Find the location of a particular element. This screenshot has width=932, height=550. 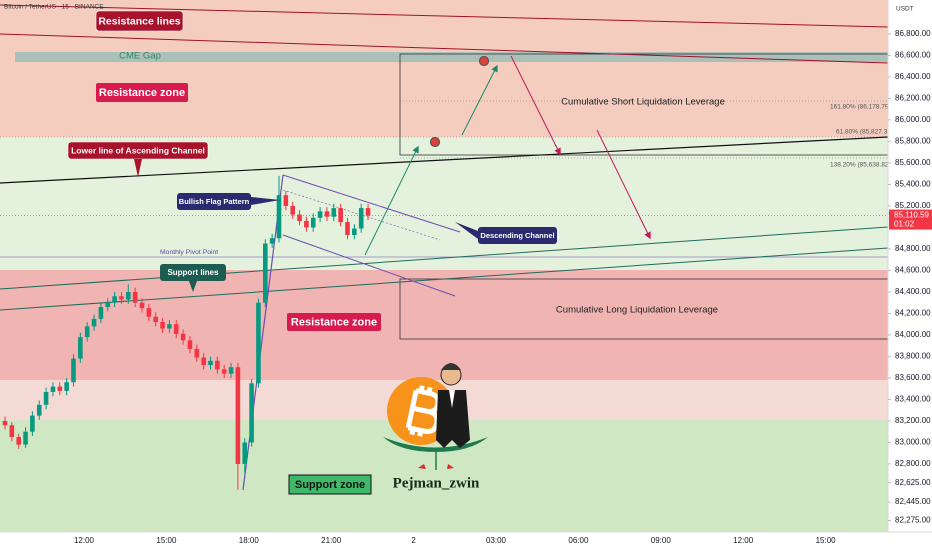

y-tick-label: 82,800.00 is located at coordinates (913, 463).